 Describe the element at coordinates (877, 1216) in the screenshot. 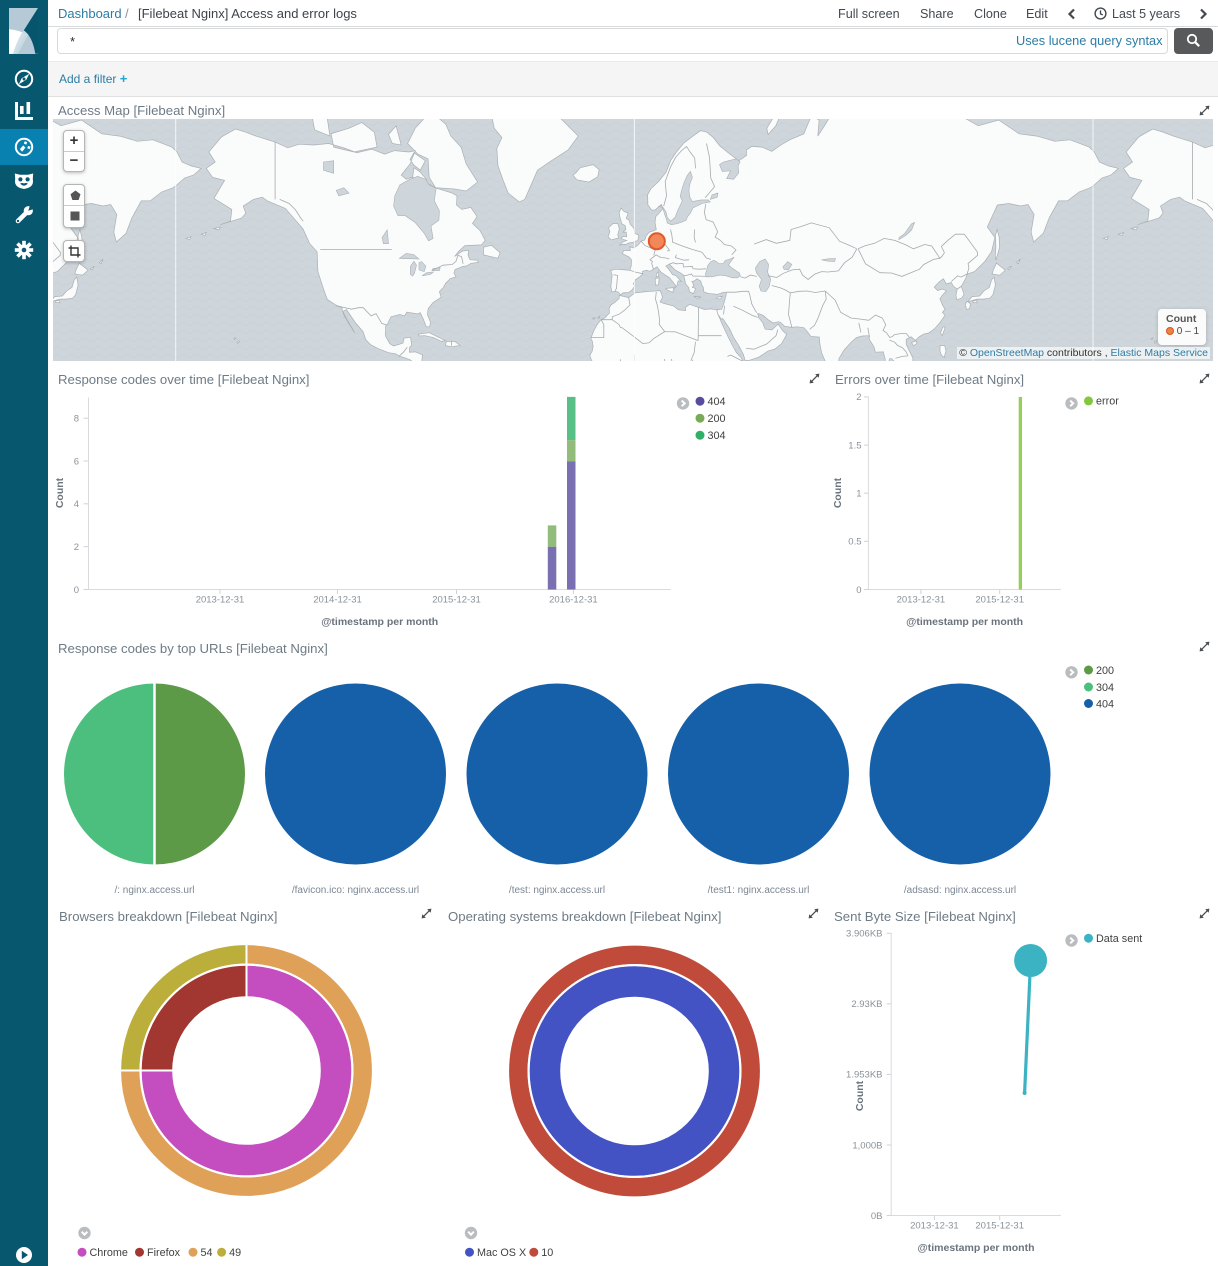

I see `svg-text: 0B` at that location.